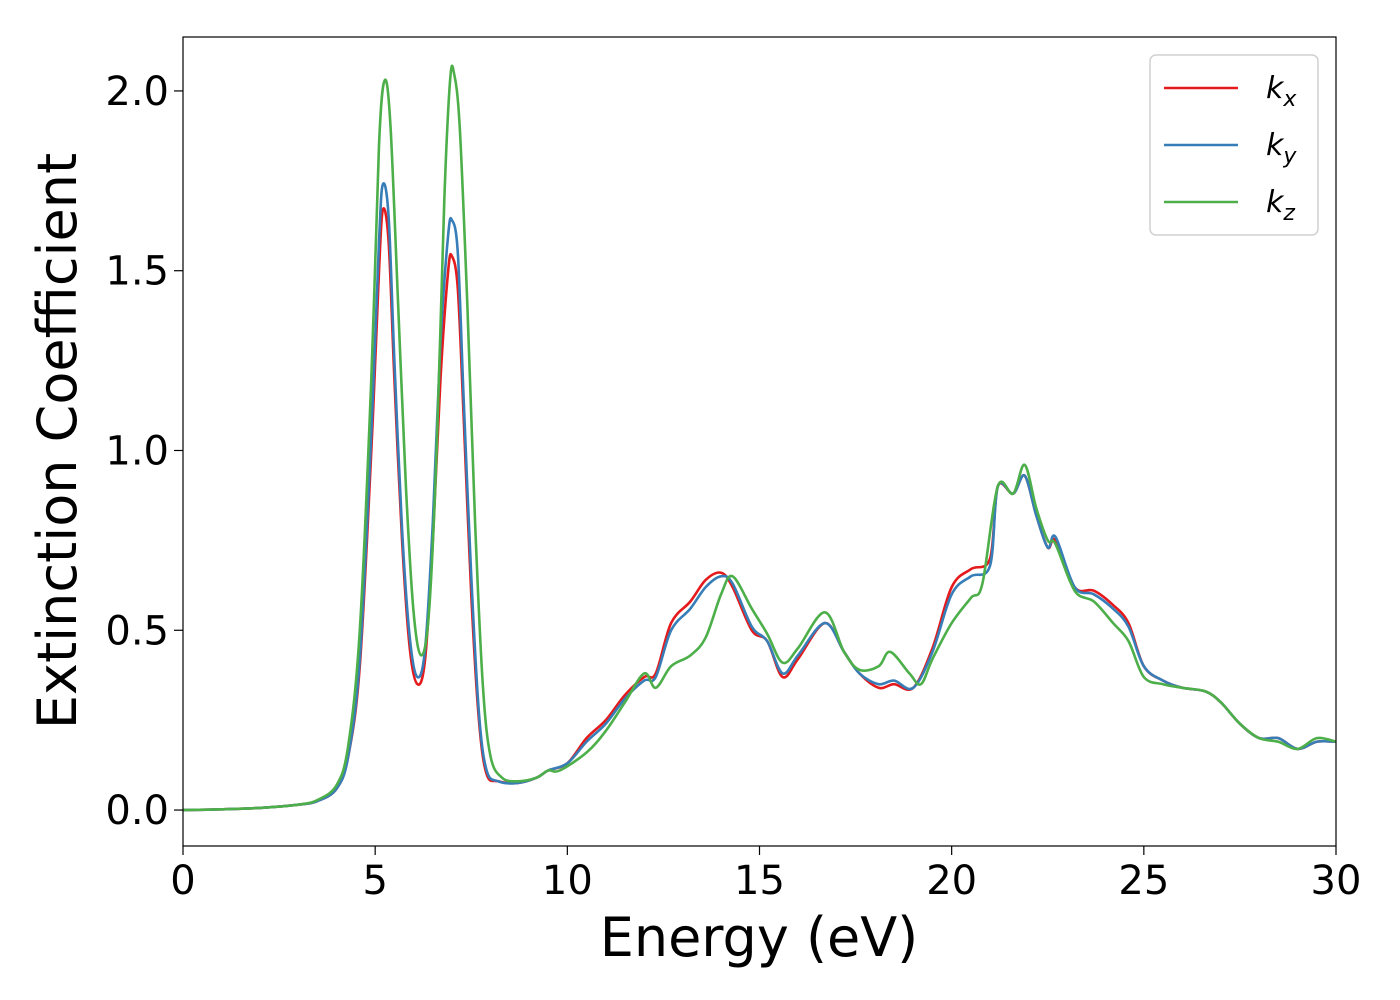 The width and height of the screenshot is (1400, 1000). Describe the element at coordinates (374, 881) in the screenshot. I see `x-tick-label: 5` at that location.